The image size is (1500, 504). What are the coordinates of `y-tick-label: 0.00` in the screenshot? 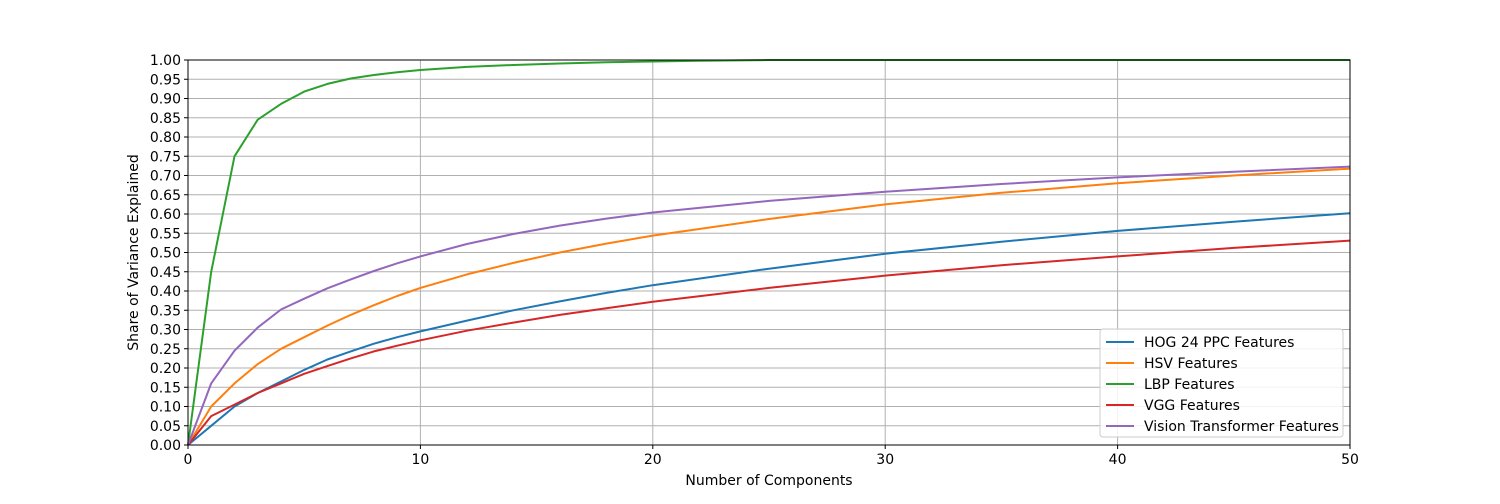 It's located at (165, 446).